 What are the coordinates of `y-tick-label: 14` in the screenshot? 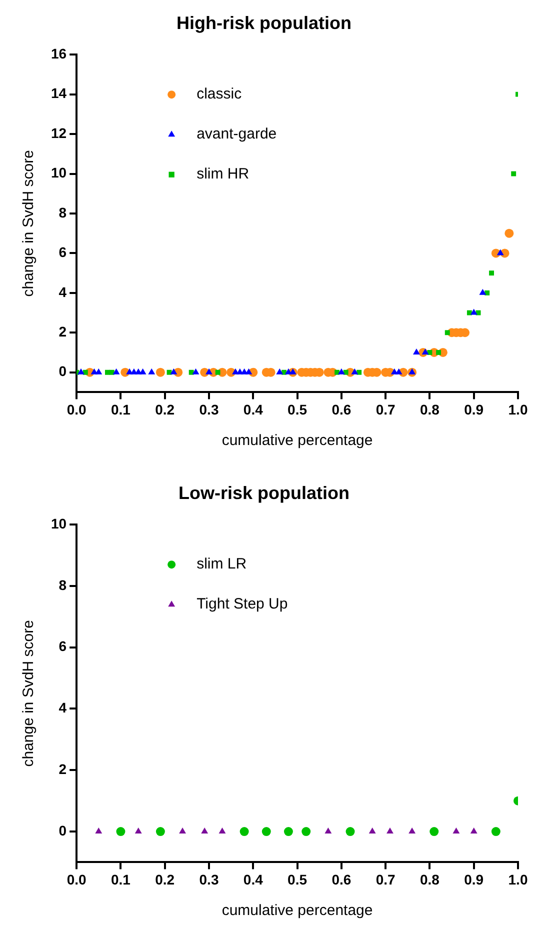 It's located at (58, 93).